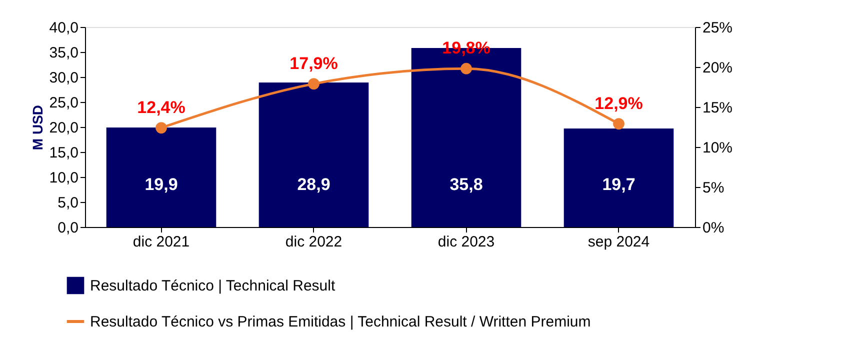  Describe the element at coordinates (68, 228) in the screenshot. I see `y-tick-label: 0,0` at that location.